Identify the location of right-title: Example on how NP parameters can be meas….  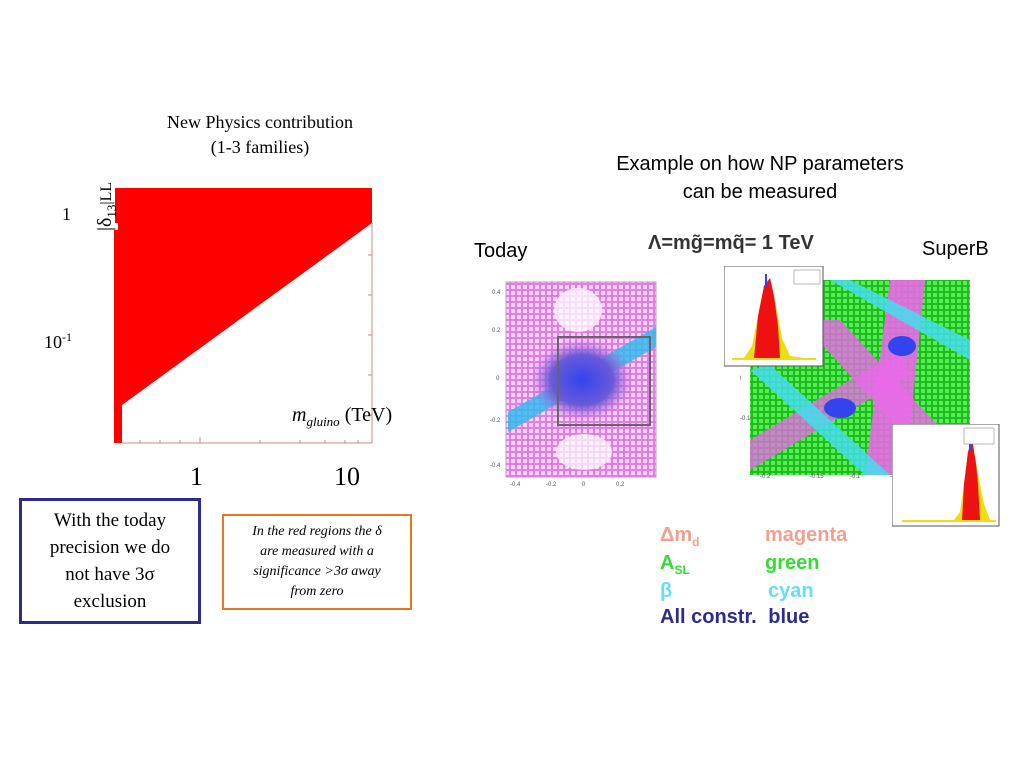
(760, 178).